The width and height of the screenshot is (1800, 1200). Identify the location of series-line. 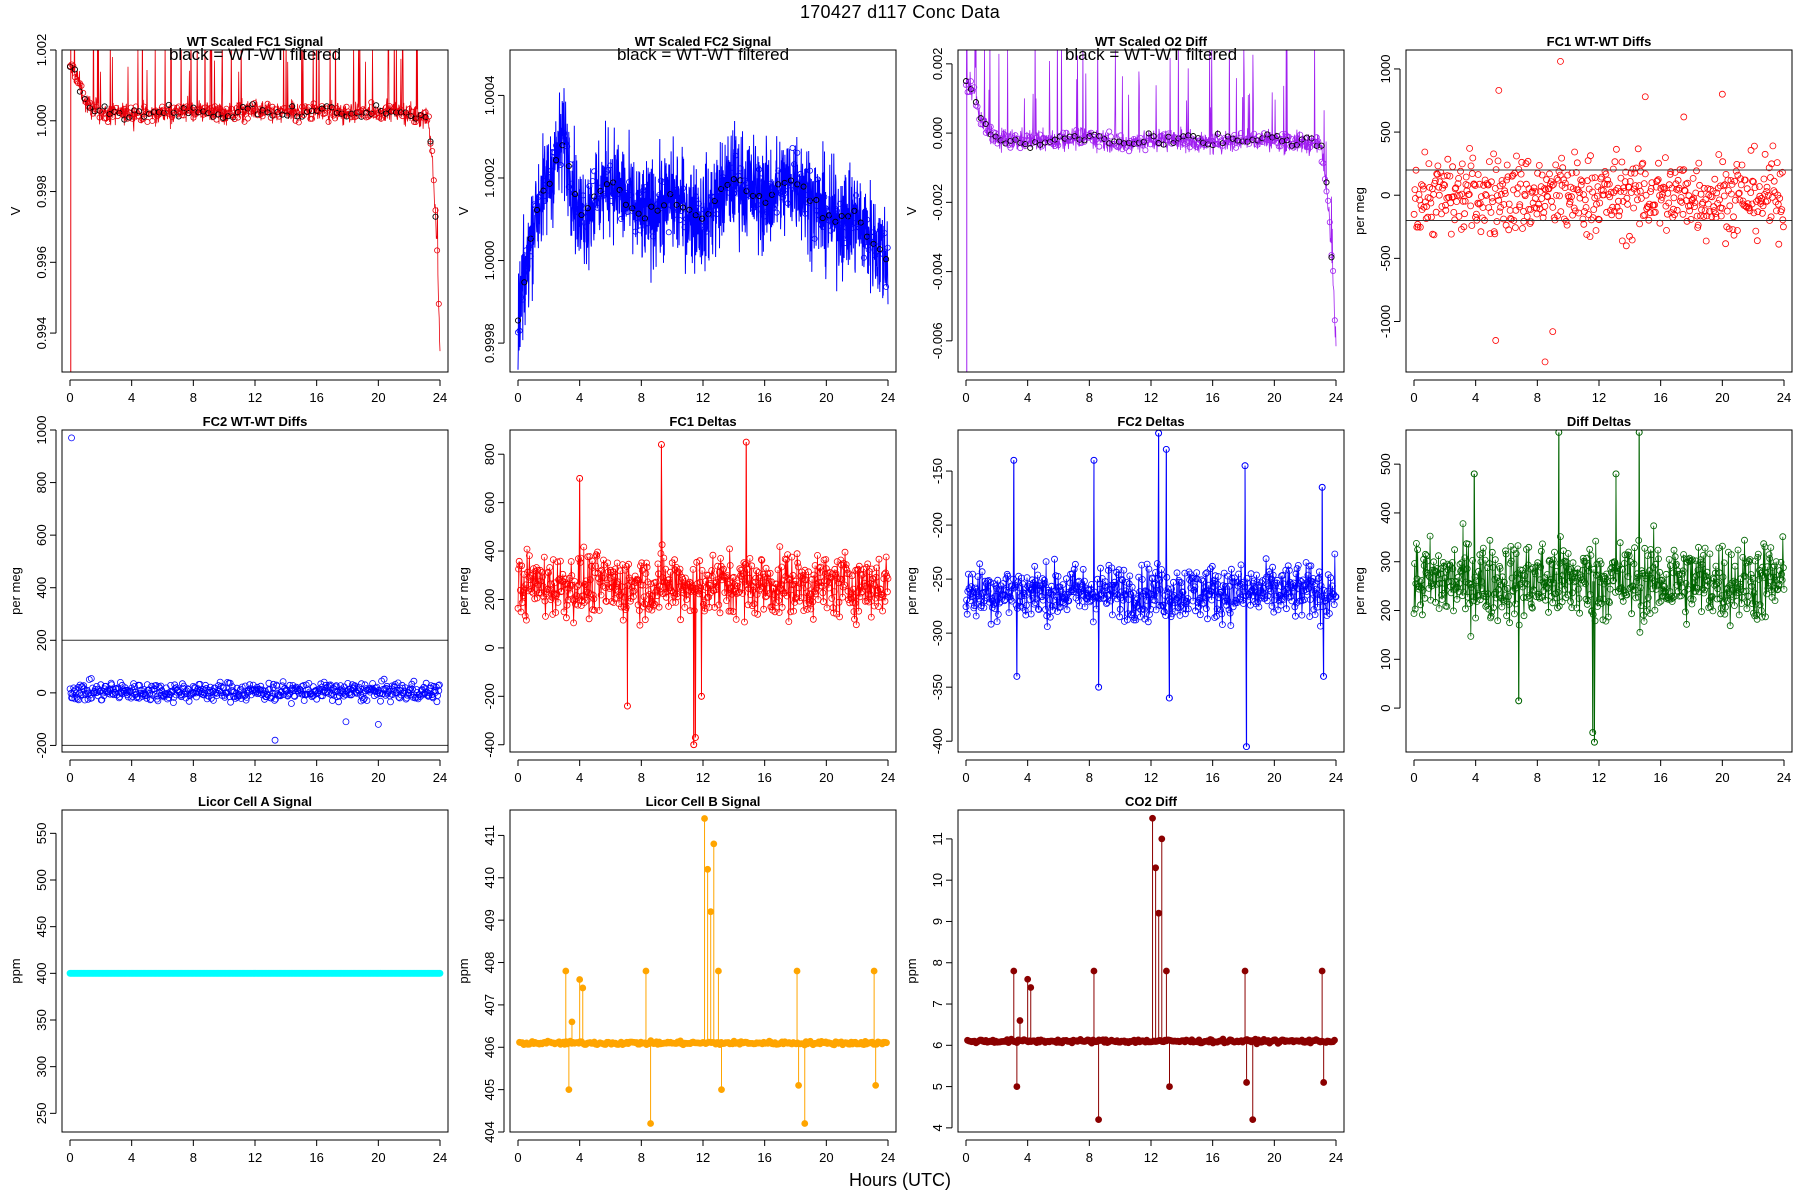
(1599, 587).